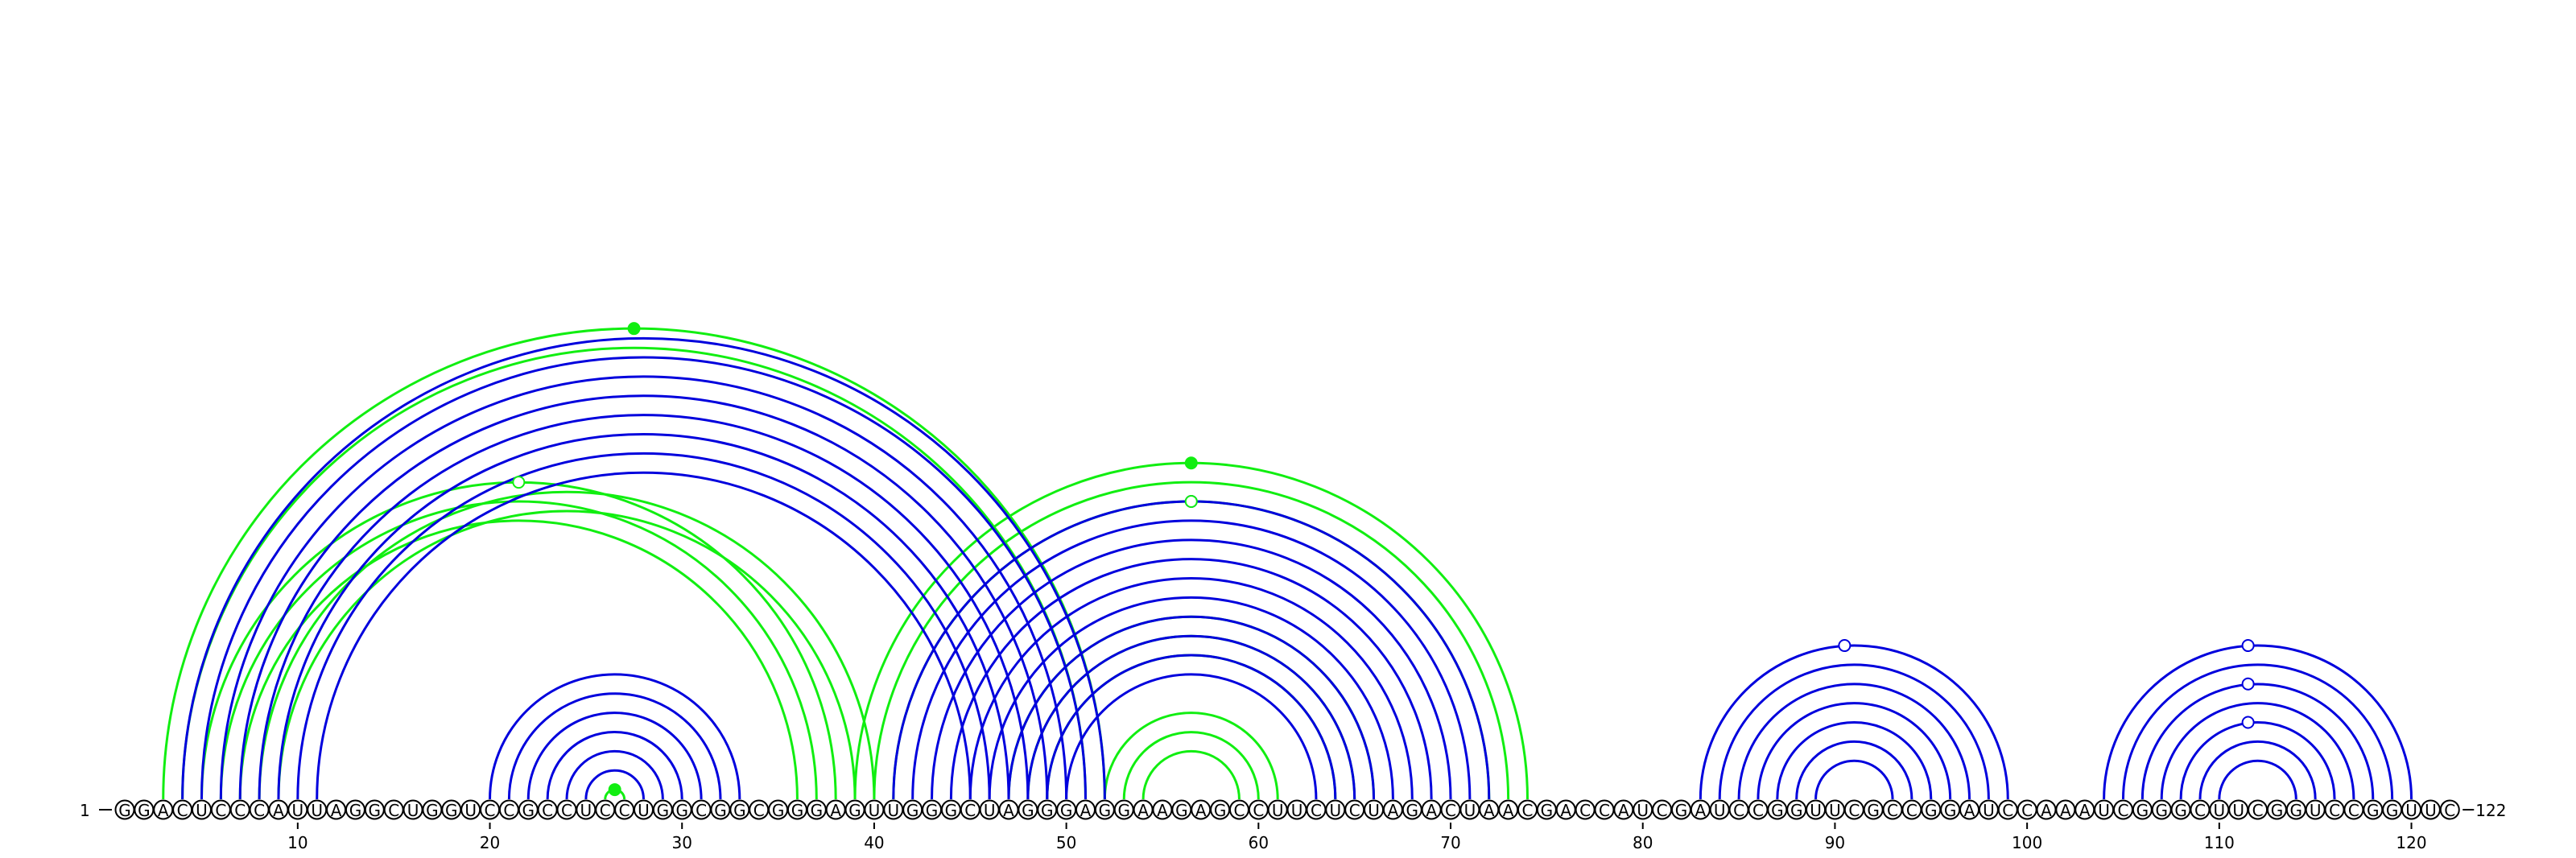 The image size is (2576, 858). I want to click on tick-label: 20, so click(490, 842).